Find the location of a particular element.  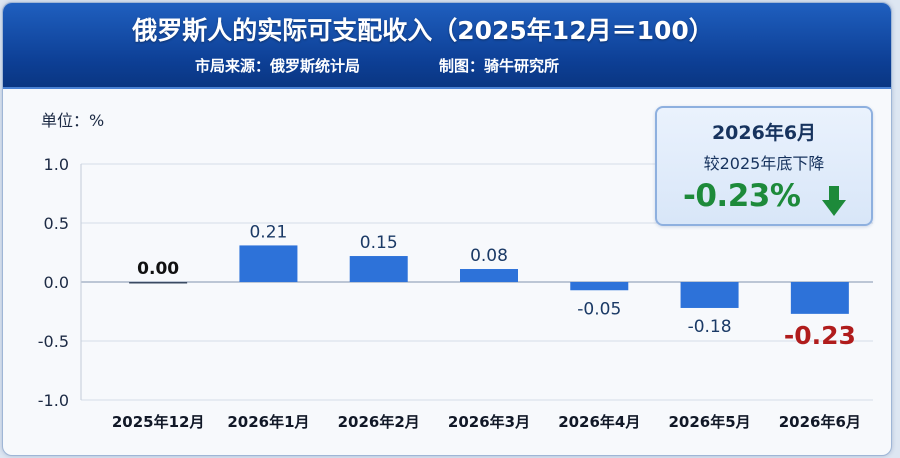

arrow-down-icon is located at coordinates (834, 201).